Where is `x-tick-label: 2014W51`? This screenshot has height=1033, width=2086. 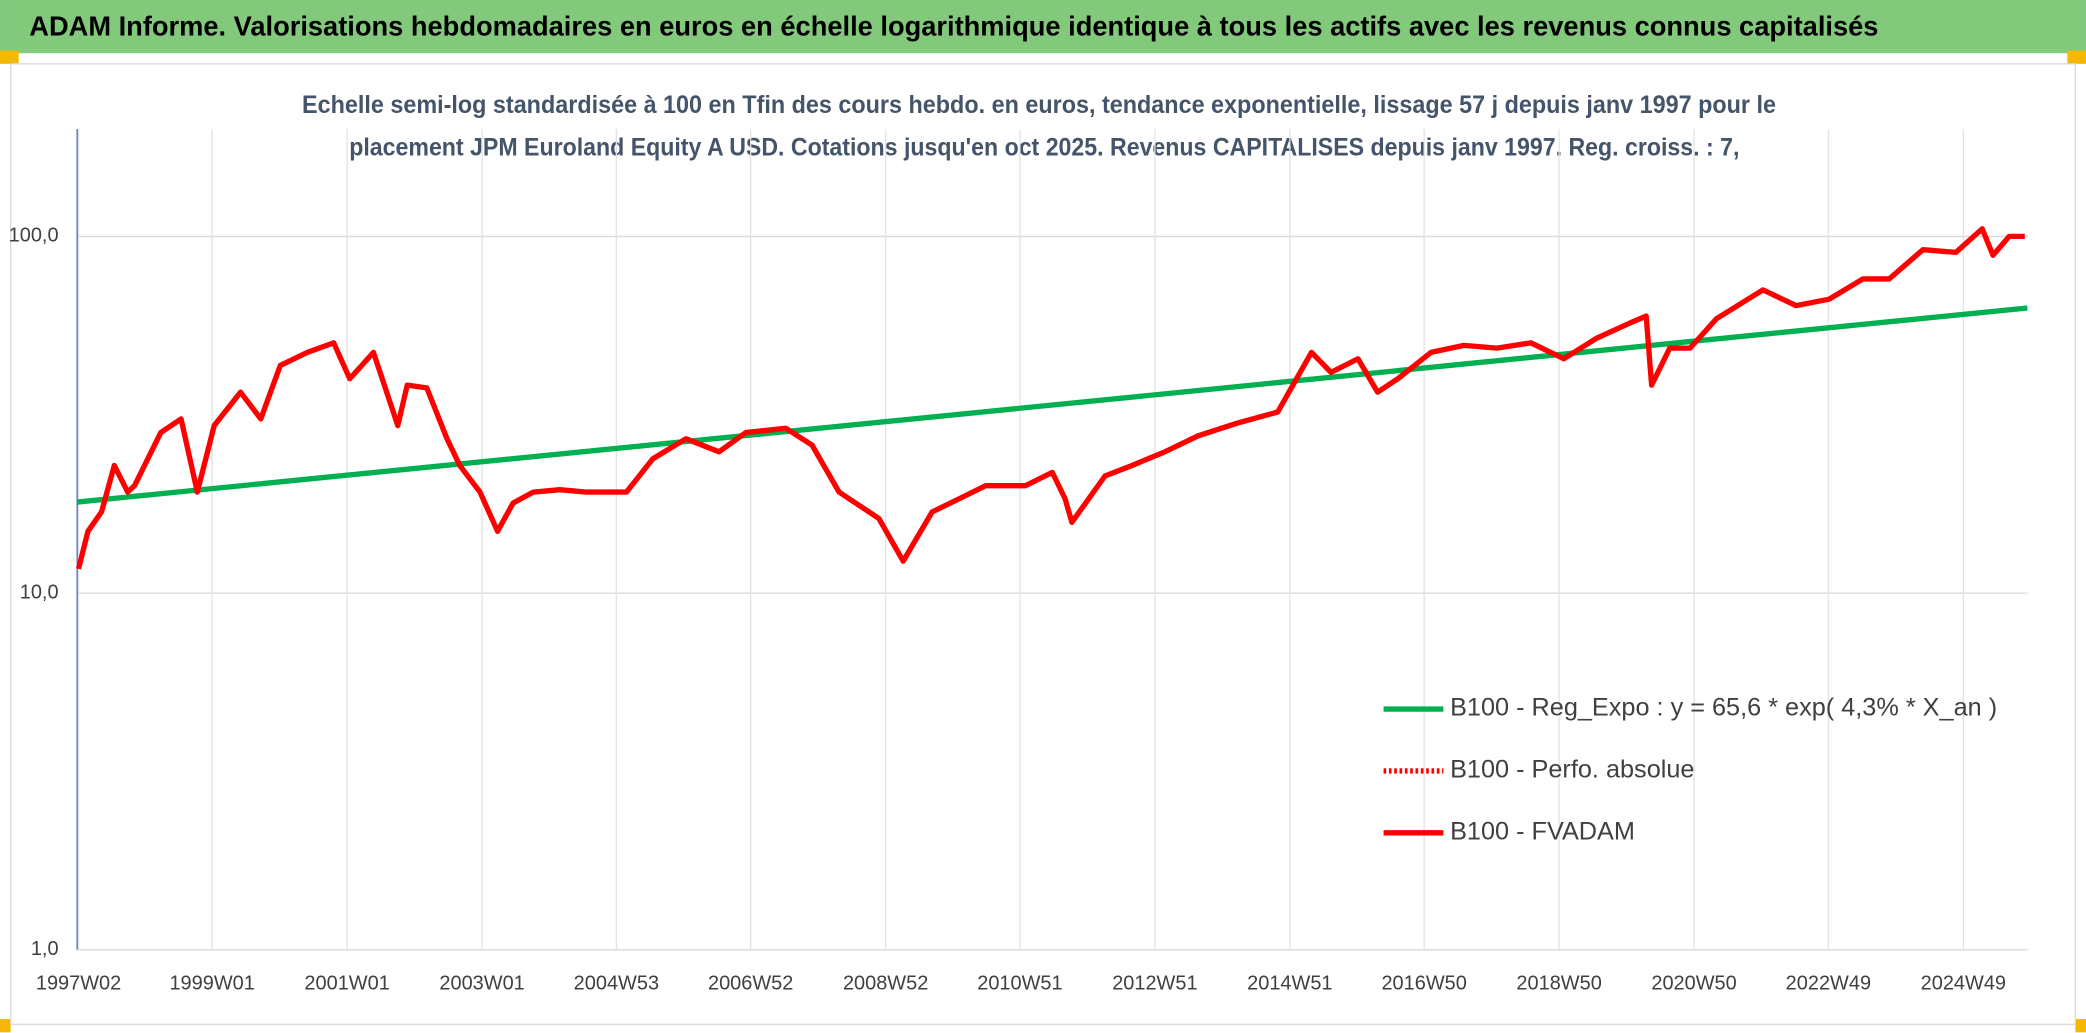 x-tick-label: 2014W51 is located at coordinates (1289, 984).